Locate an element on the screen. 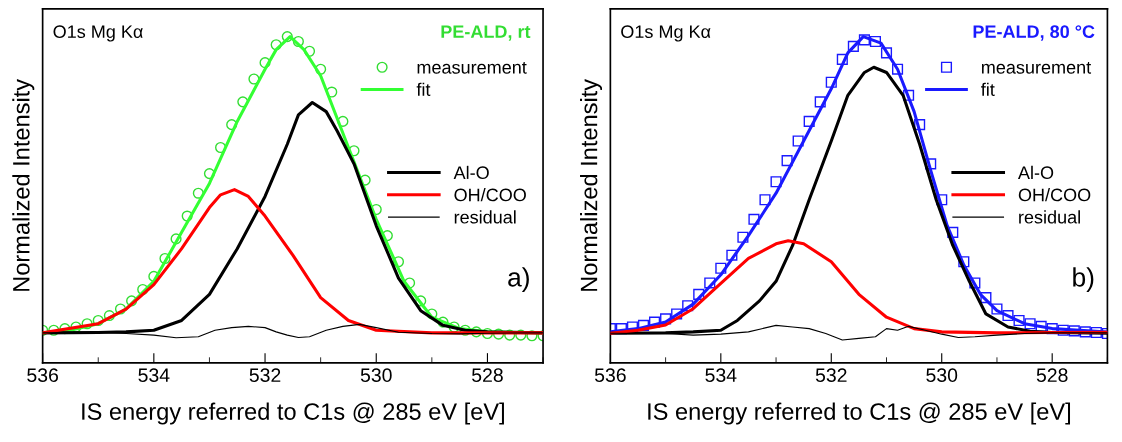 The height and width of the screenshot is (442, 1122). annotation: PE-ALD, 80 °C is located at coordinates (1034, 33).